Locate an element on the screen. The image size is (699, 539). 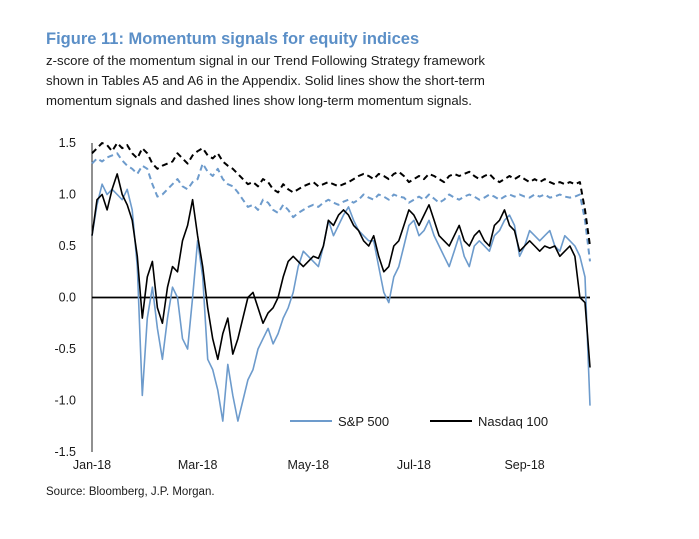
series-line-nasdaq-100-long-term is located at coordinates (341, 194).